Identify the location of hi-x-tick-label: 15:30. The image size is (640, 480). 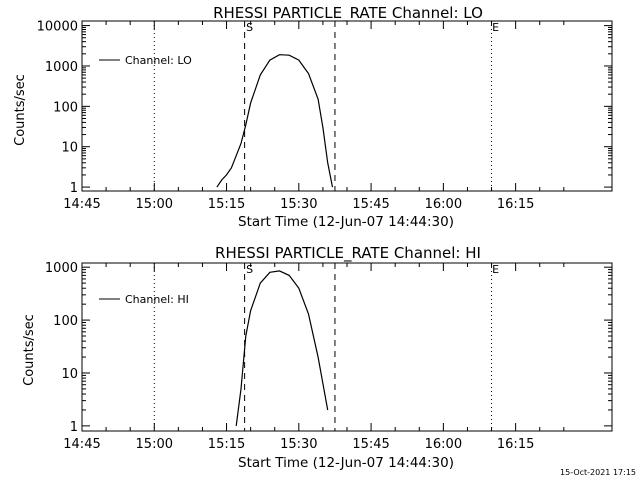
(298, 444).